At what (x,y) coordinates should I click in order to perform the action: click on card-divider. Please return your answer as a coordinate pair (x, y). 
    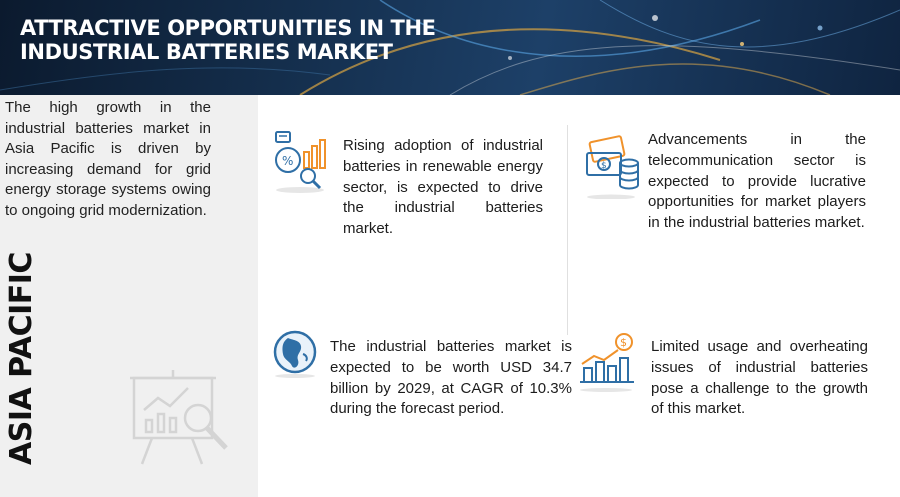
    Looking at the image, I should click on (567, 230).